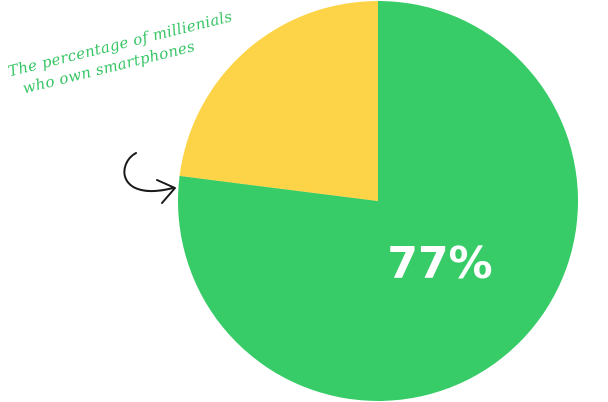 This screenshot has height=402, width=608. What do you see at coordinates (148, 172) in the screenshot?
I see `annotation-arrow-icon` at bounding box center [148, 172].